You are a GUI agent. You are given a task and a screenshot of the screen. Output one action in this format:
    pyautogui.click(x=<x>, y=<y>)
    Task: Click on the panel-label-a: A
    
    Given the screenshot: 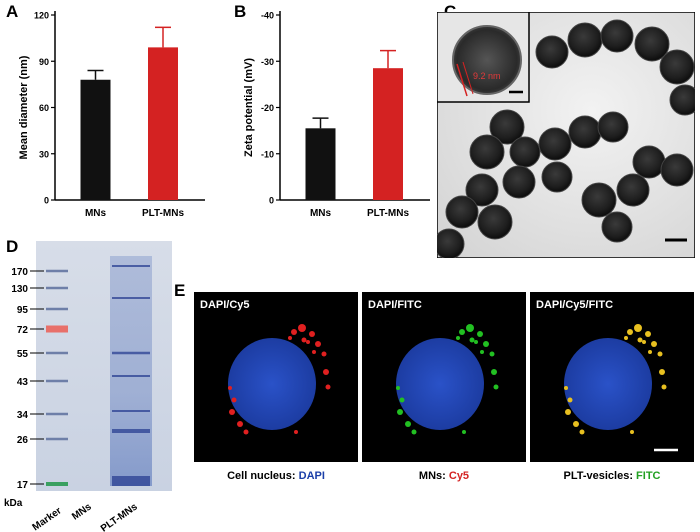 What is the action you would take?
    pyautogui.click(x=12, y=11)
    